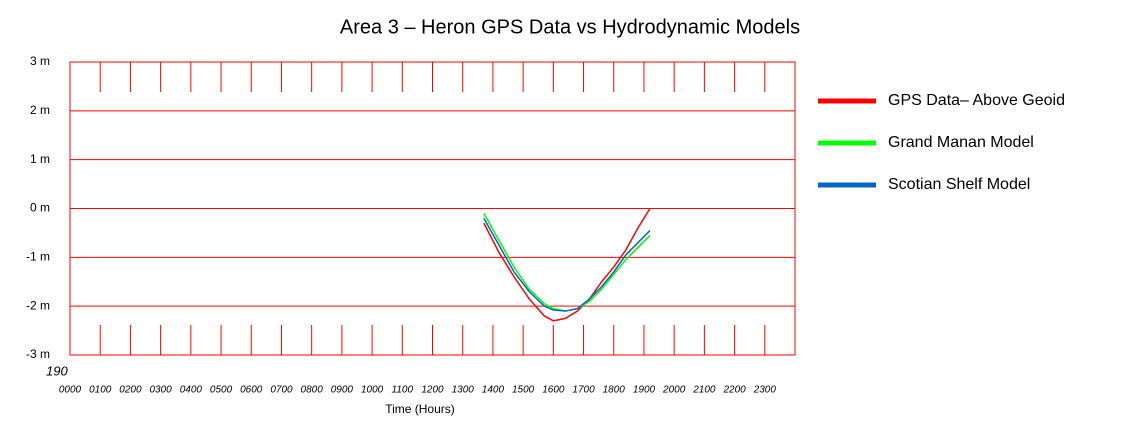  What do you see at coordinates (342, 390) in the screenshot?
I see `x-tick-label: 0900` at bounding box center [342, 390].